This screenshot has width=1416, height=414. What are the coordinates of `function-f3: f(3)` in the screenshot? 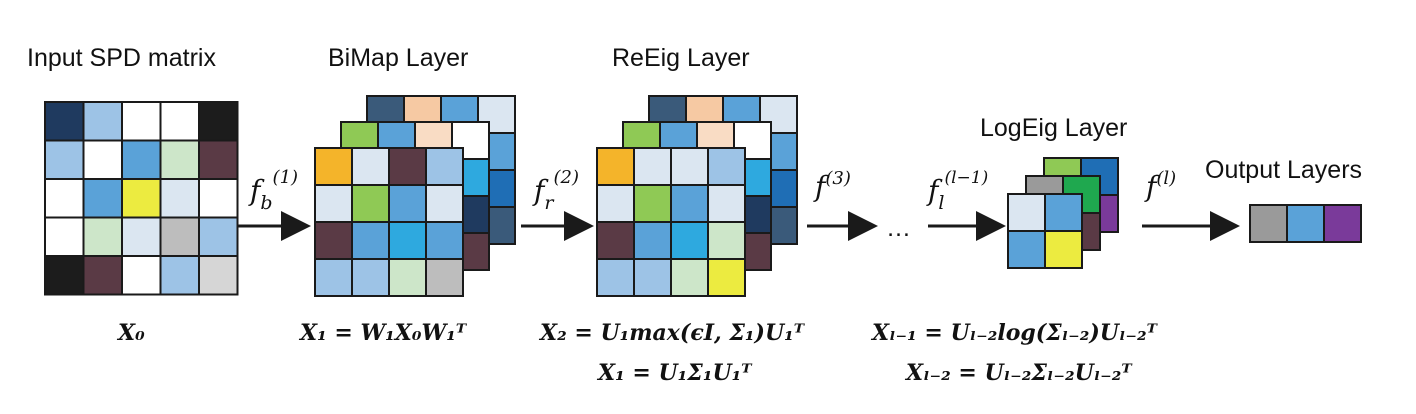 It's located at (832, 185).